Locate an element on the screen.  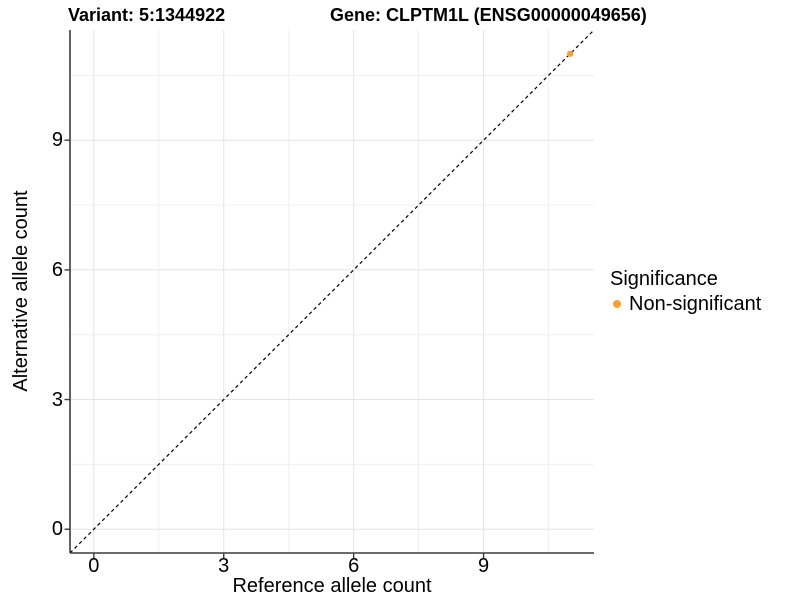
legend-entry: Non-significant is located at coordinates (685, 304).